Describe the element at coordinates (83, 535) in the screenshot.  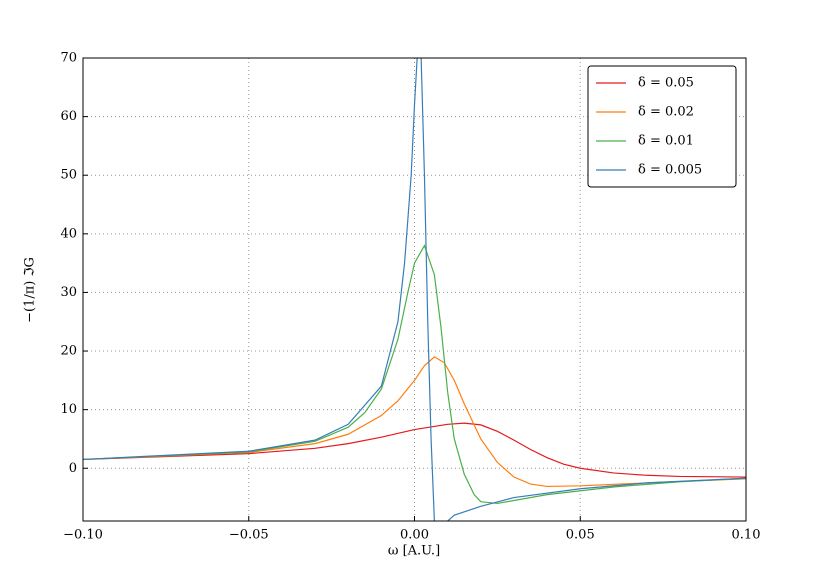
I see `x-tick-label: −0.10` at that location.